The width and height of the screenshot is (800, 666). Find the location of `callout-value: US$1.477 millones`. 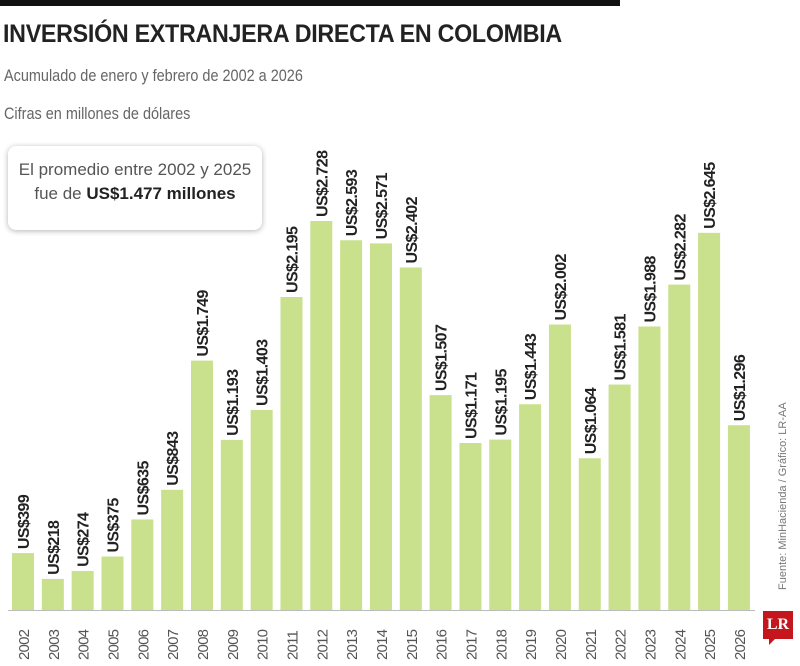

callout-value: US$1.477 millones is located at coordinates (161, 193).